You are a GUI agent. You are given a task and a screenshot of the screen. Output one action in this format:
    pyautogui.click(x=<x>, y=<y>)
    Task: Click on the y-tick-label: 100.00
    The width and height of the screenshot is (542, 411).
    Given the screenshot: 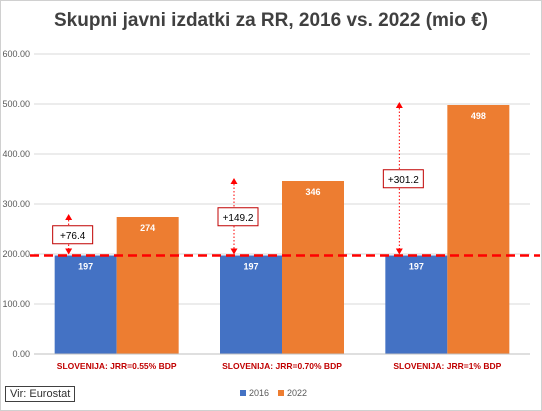 What is the action you would take?
    pyautogui.click(x=16, y=304)
    